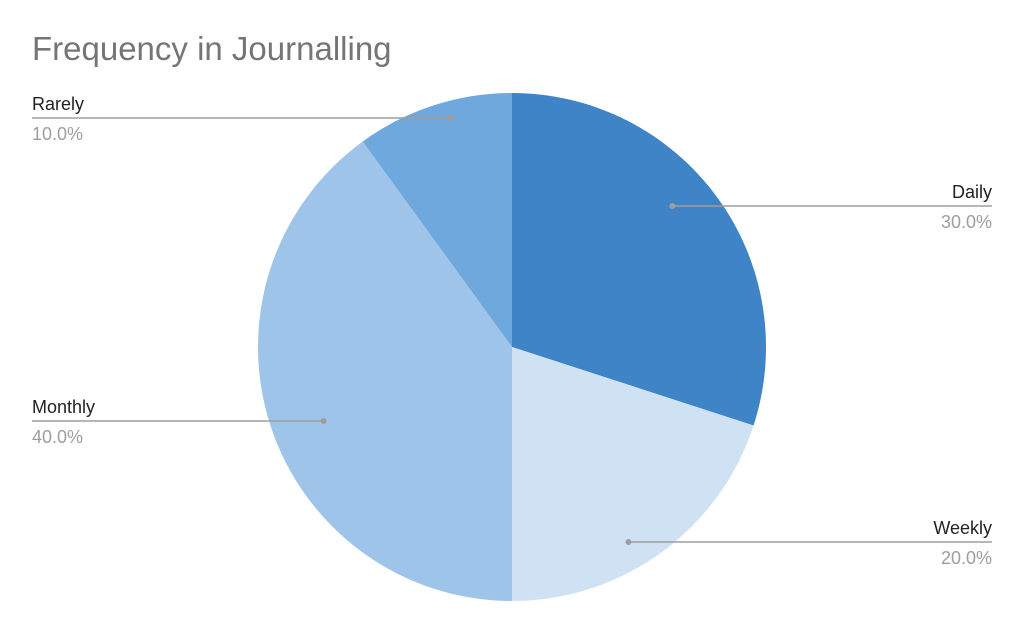 This screenshot has height=633, width=1024. I want to click on slice-percent-rarely: 10.0%, so click(57, 134).